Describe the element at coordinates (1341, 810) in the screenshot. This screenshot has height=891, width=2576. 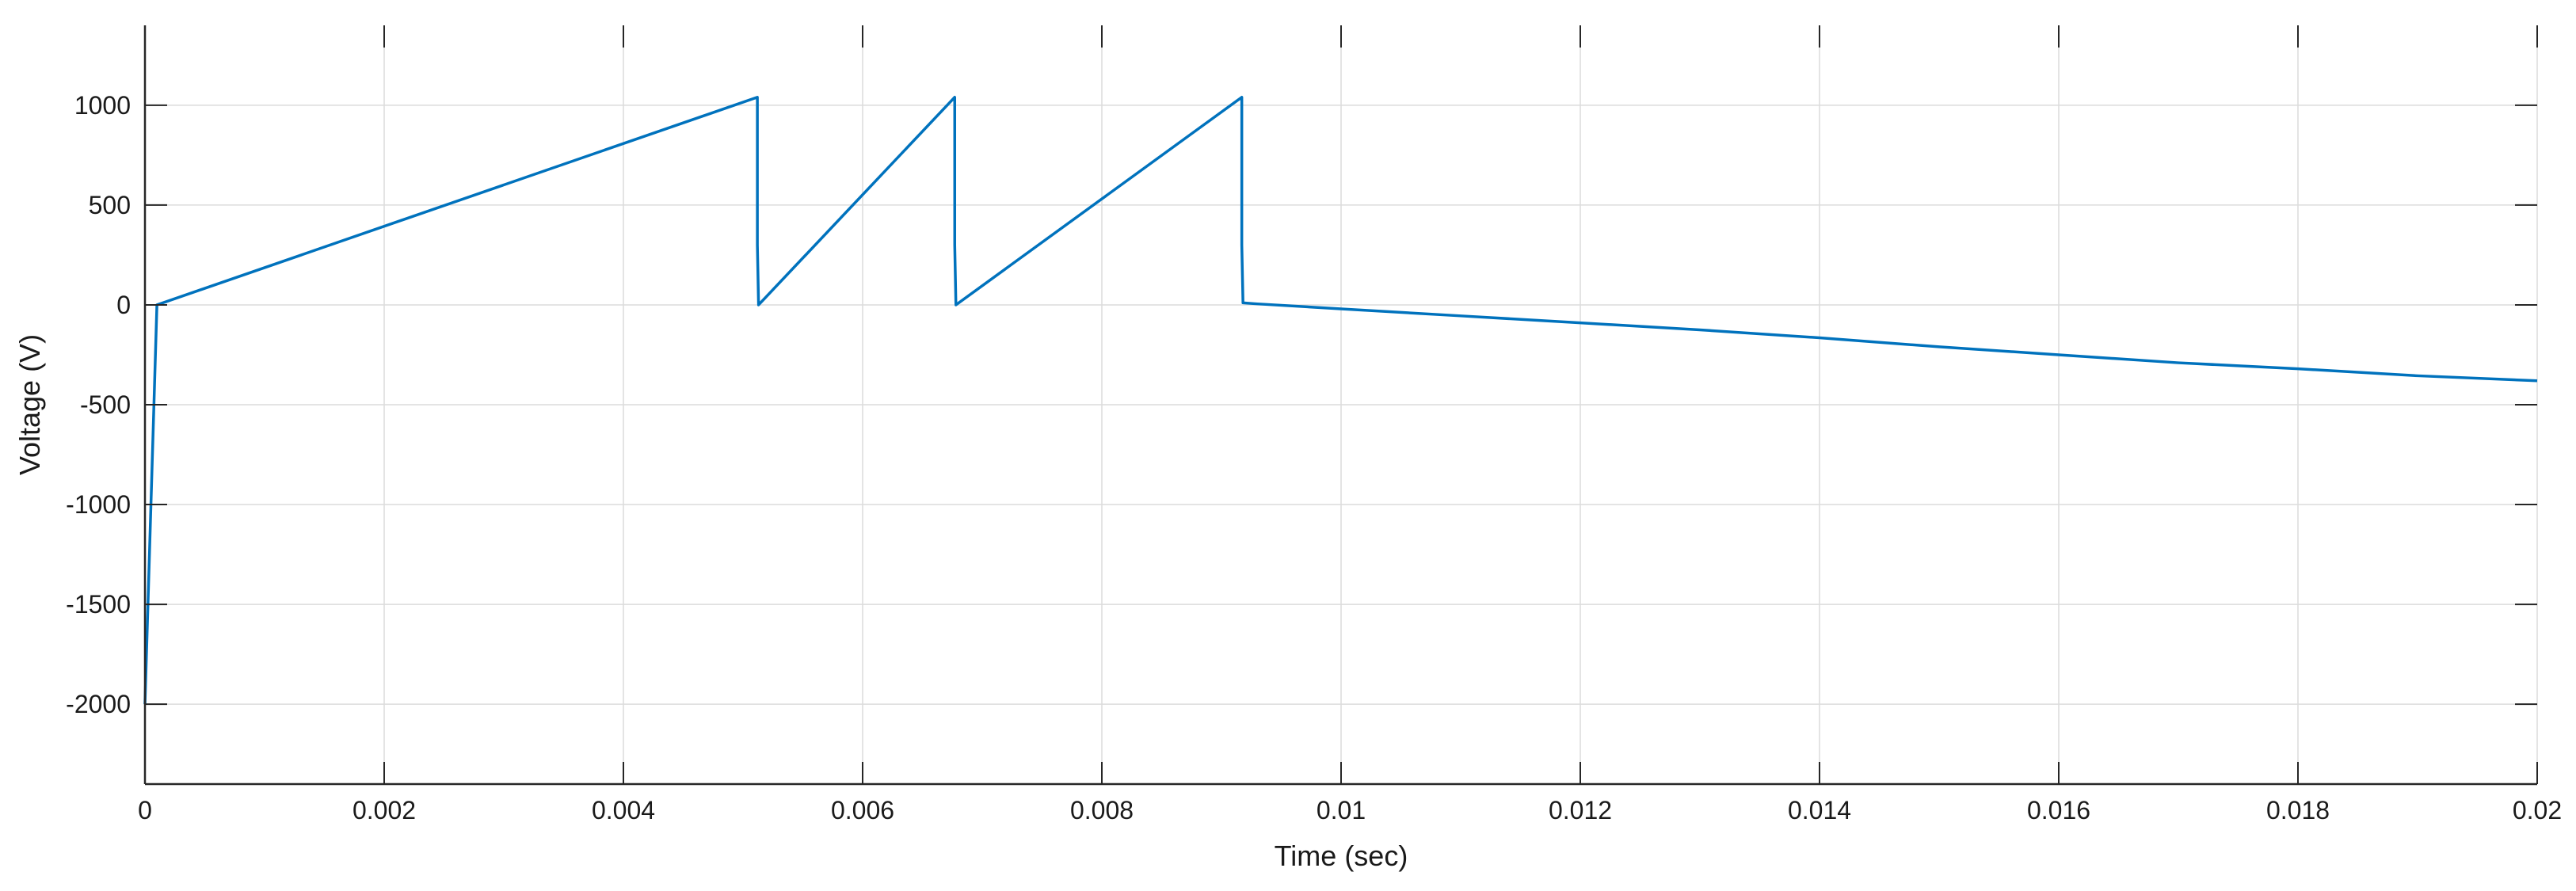
I see `x-tick-label: 0.01` at that location.